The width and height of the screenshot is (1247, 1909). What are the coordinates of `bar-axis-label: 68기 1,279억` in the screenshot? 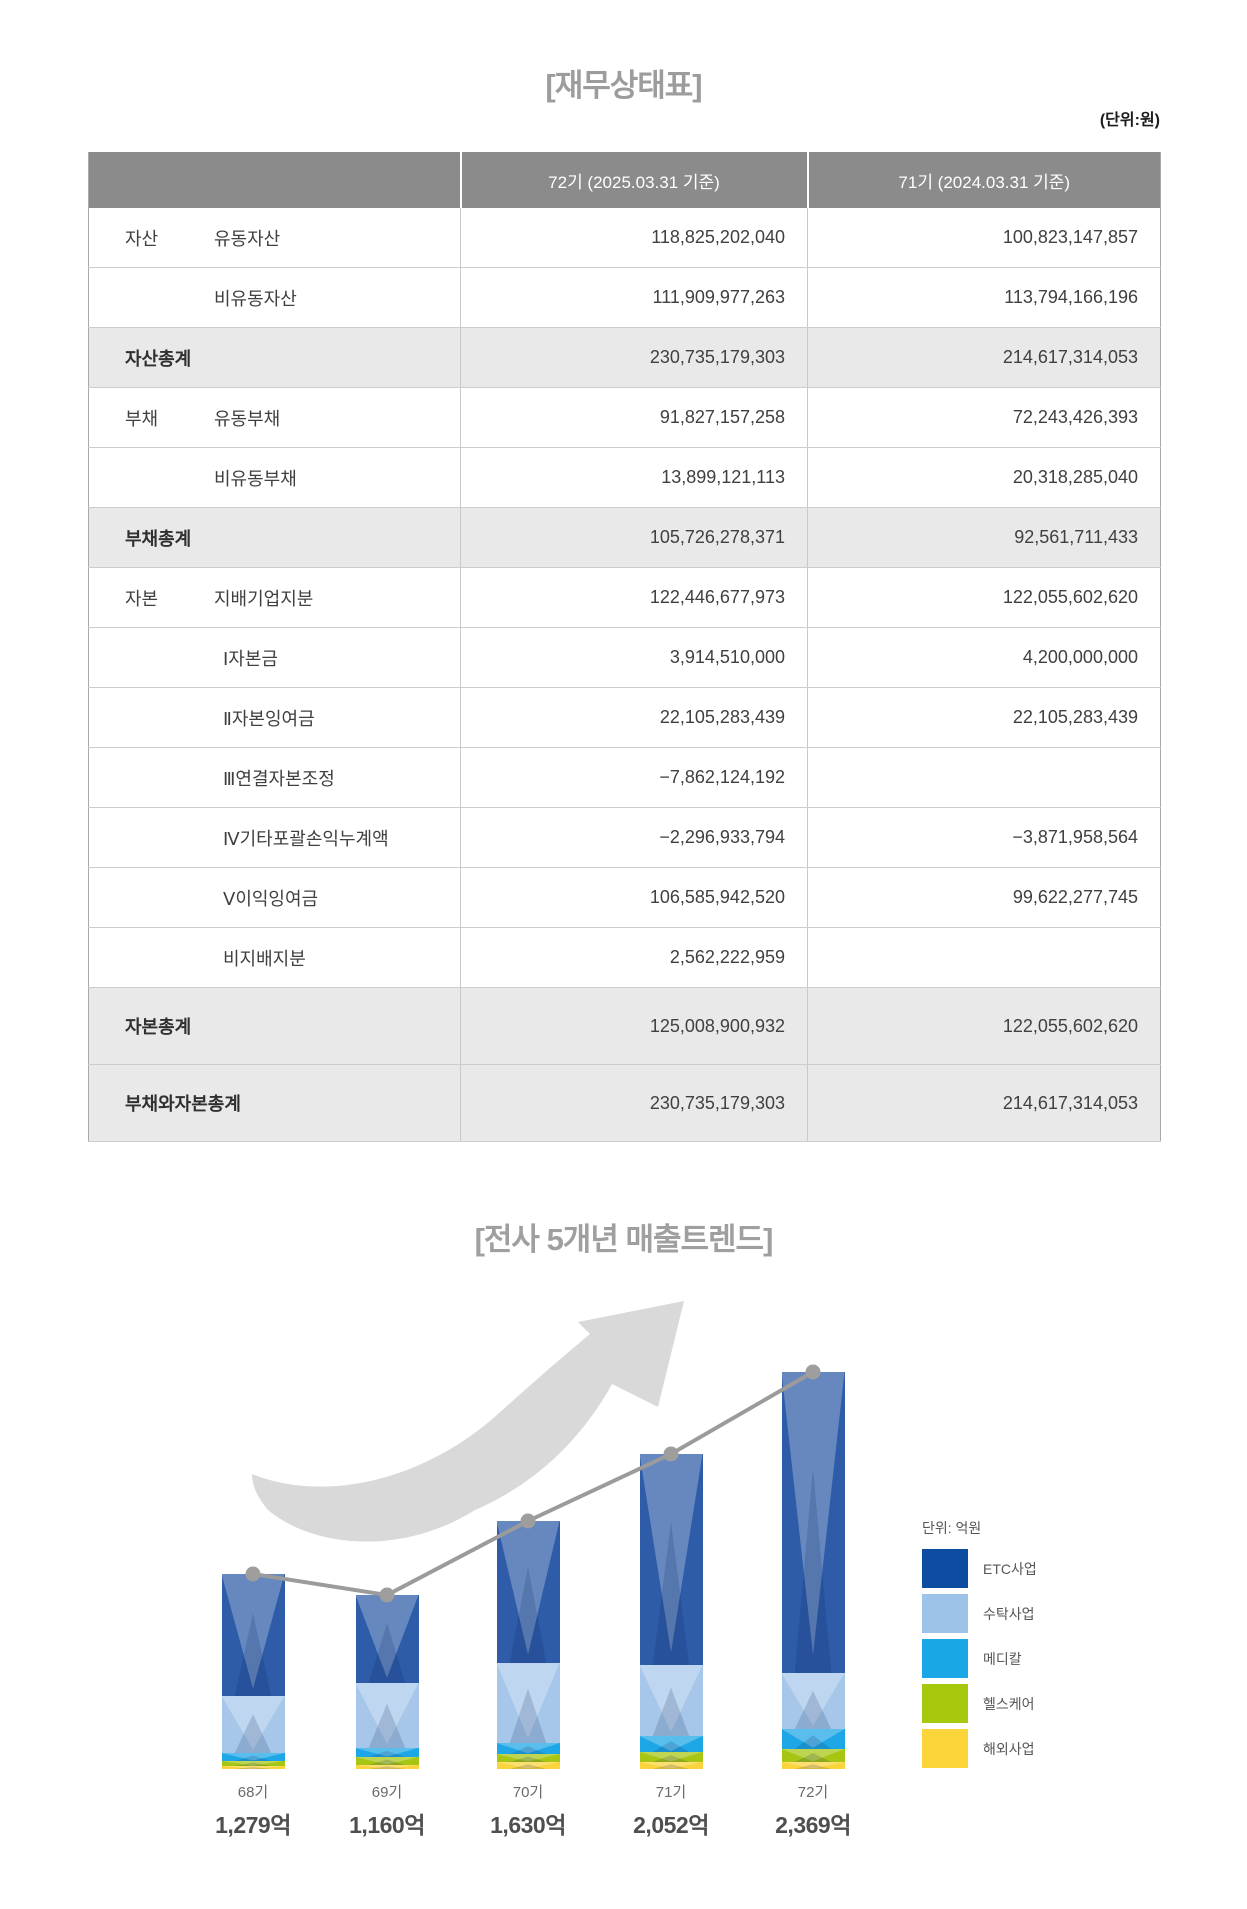 It's located at (253, 1810).